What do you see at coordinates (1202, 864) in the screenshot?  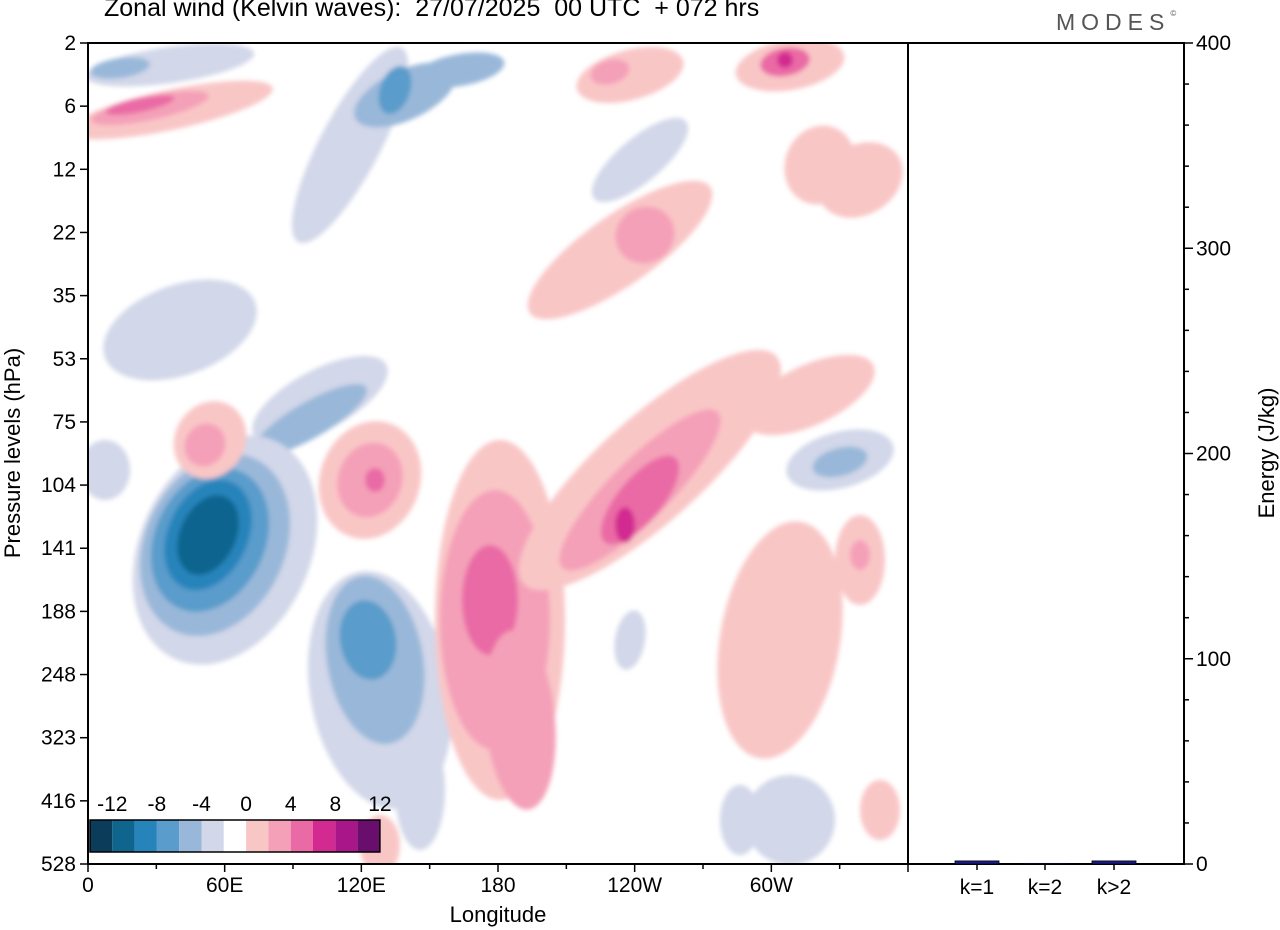 I see `energy-tick-label: 0` at bounding box center [1202, 864].